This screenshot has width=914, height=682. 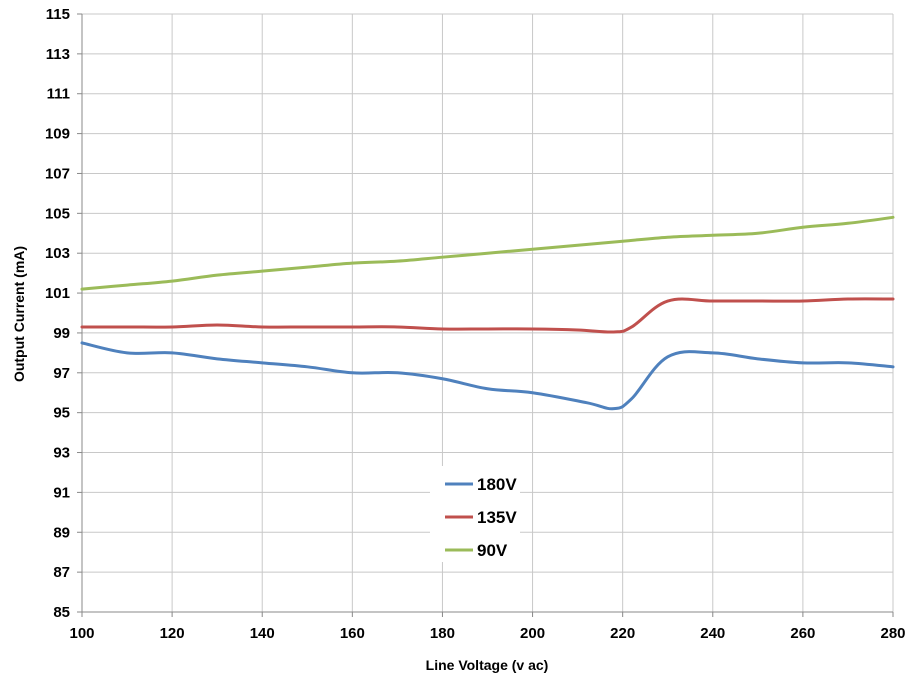 What do you see at coordinates (58, 94) in the screenshot?
I see `y-tick-label: 111` at bounding box center [58, 94].